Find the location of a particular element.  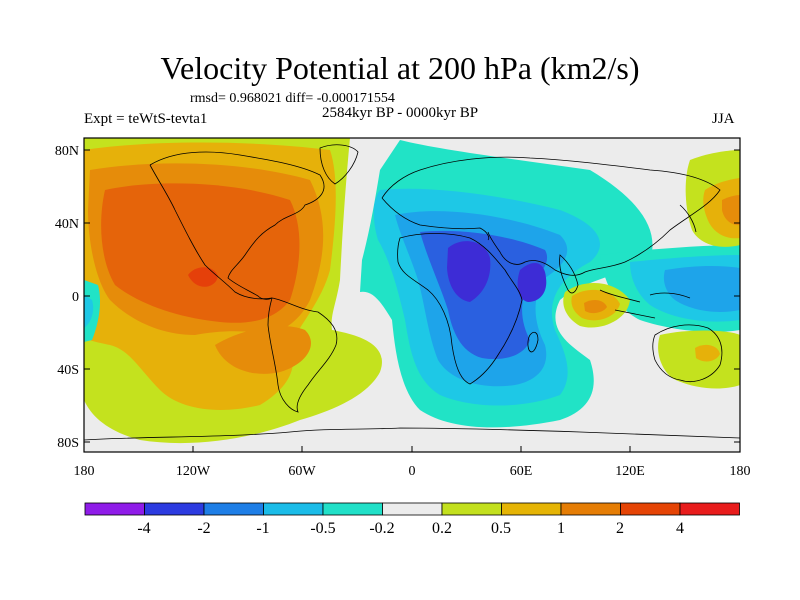

lat-label-40n: 40N is located at coordinates (67, 224).